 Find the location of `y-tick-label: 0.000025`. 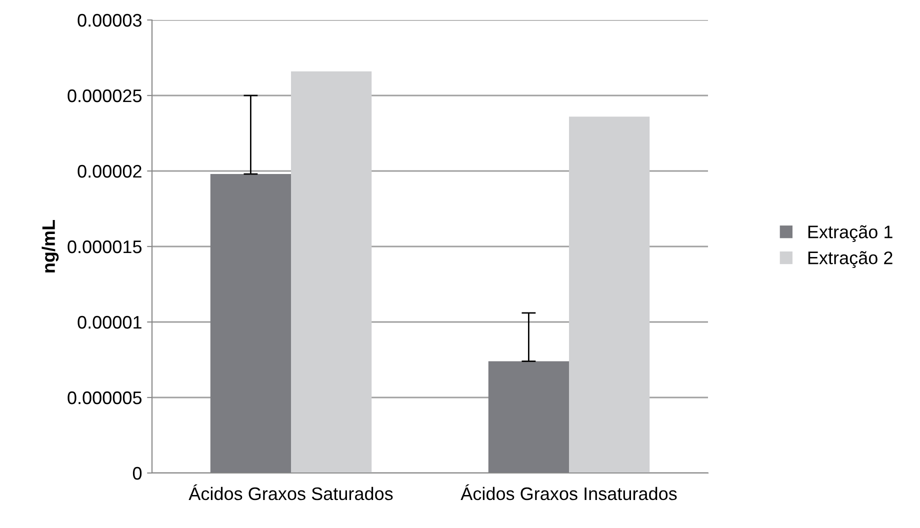

y-tick-label: 0.000025 is located at coordinates (105, 95).